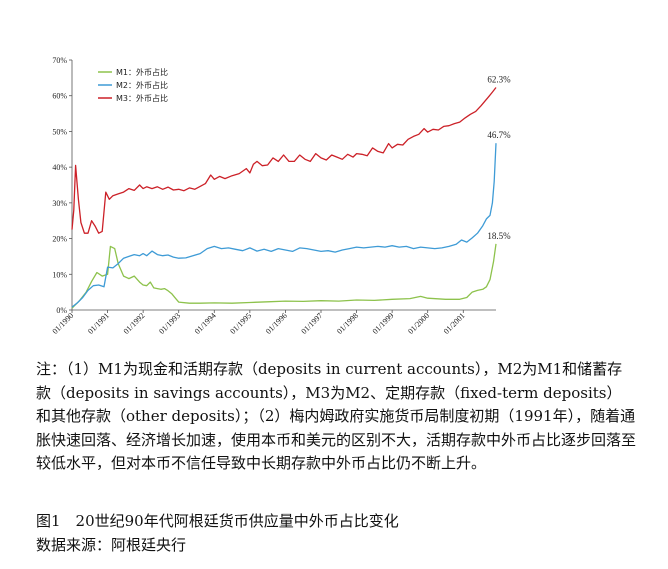 The image size is (668, 569). I want to click on legend-label: M2：外币占比, so click(142, 85).